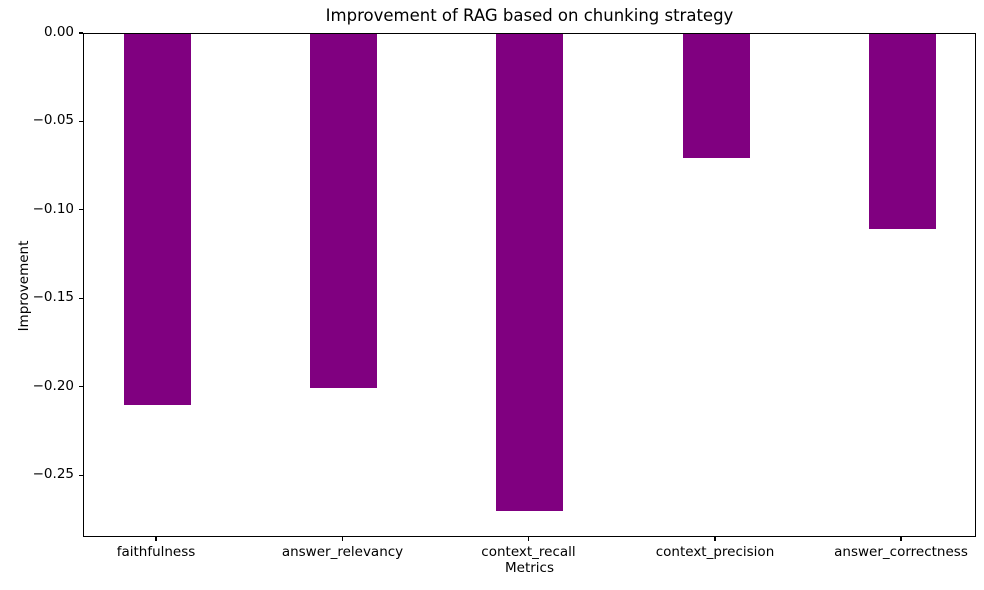 The width and height of the screenshot is (984, 590). Describe the element at coordinates (343, 211) in the screenshot. I see `bar-answer_relevancy` at that location.